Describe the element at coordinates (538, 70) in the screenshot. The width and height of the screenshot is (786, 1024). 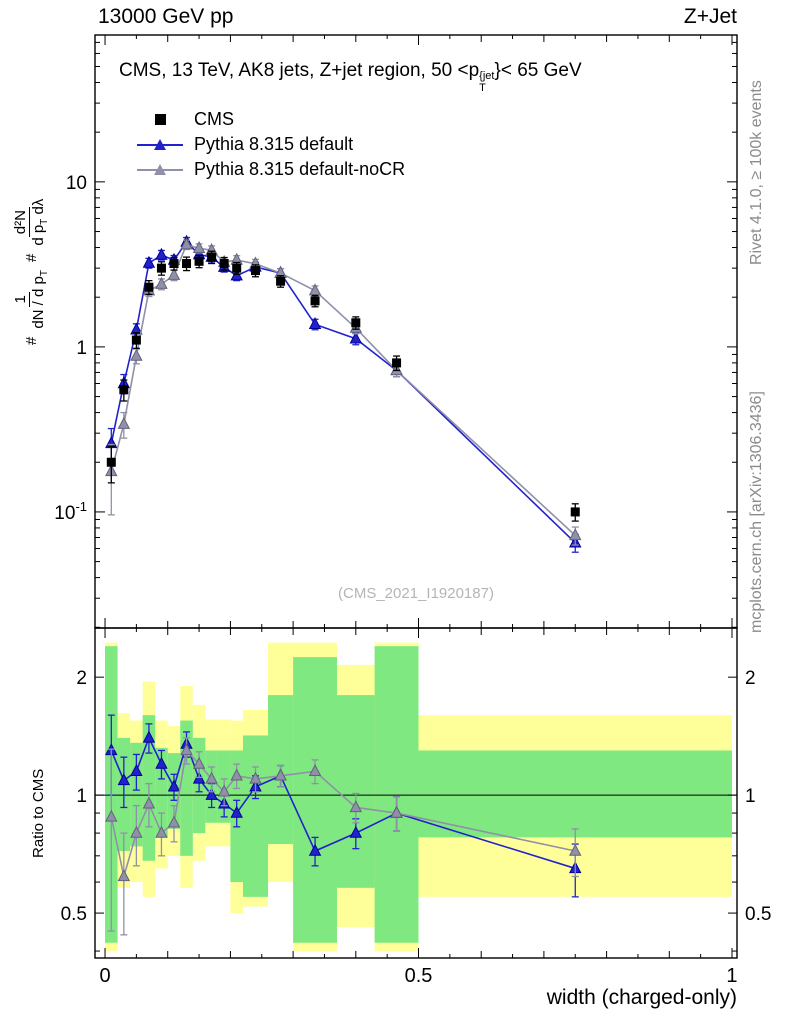
I see `plot-title-suffix: }< 65 GeV` at that location.